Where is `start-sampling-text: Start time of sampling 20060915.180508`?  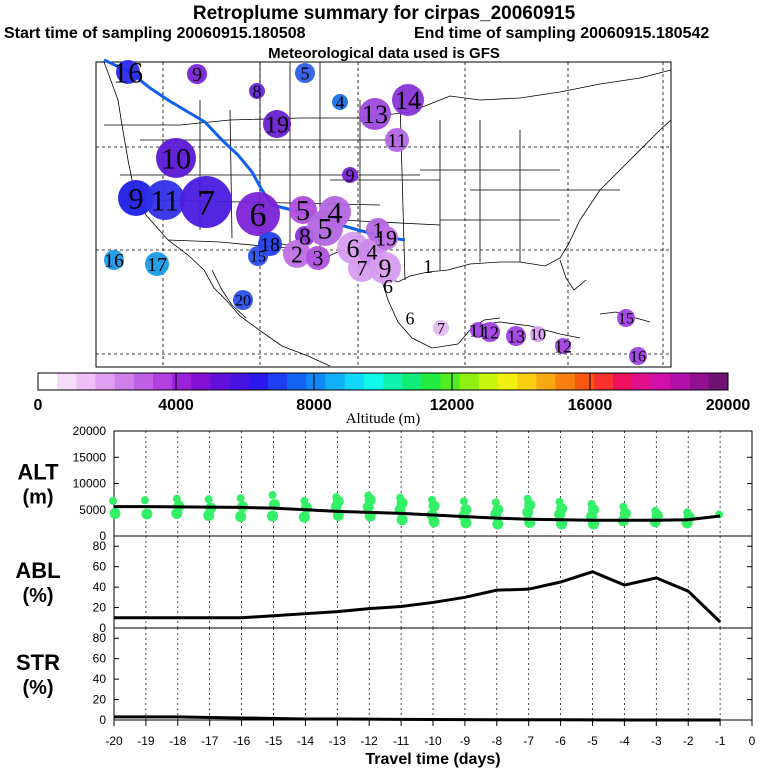
start-sampling-text: Start time of sampling 20060915.180508 is located at coordinates (155, 33).